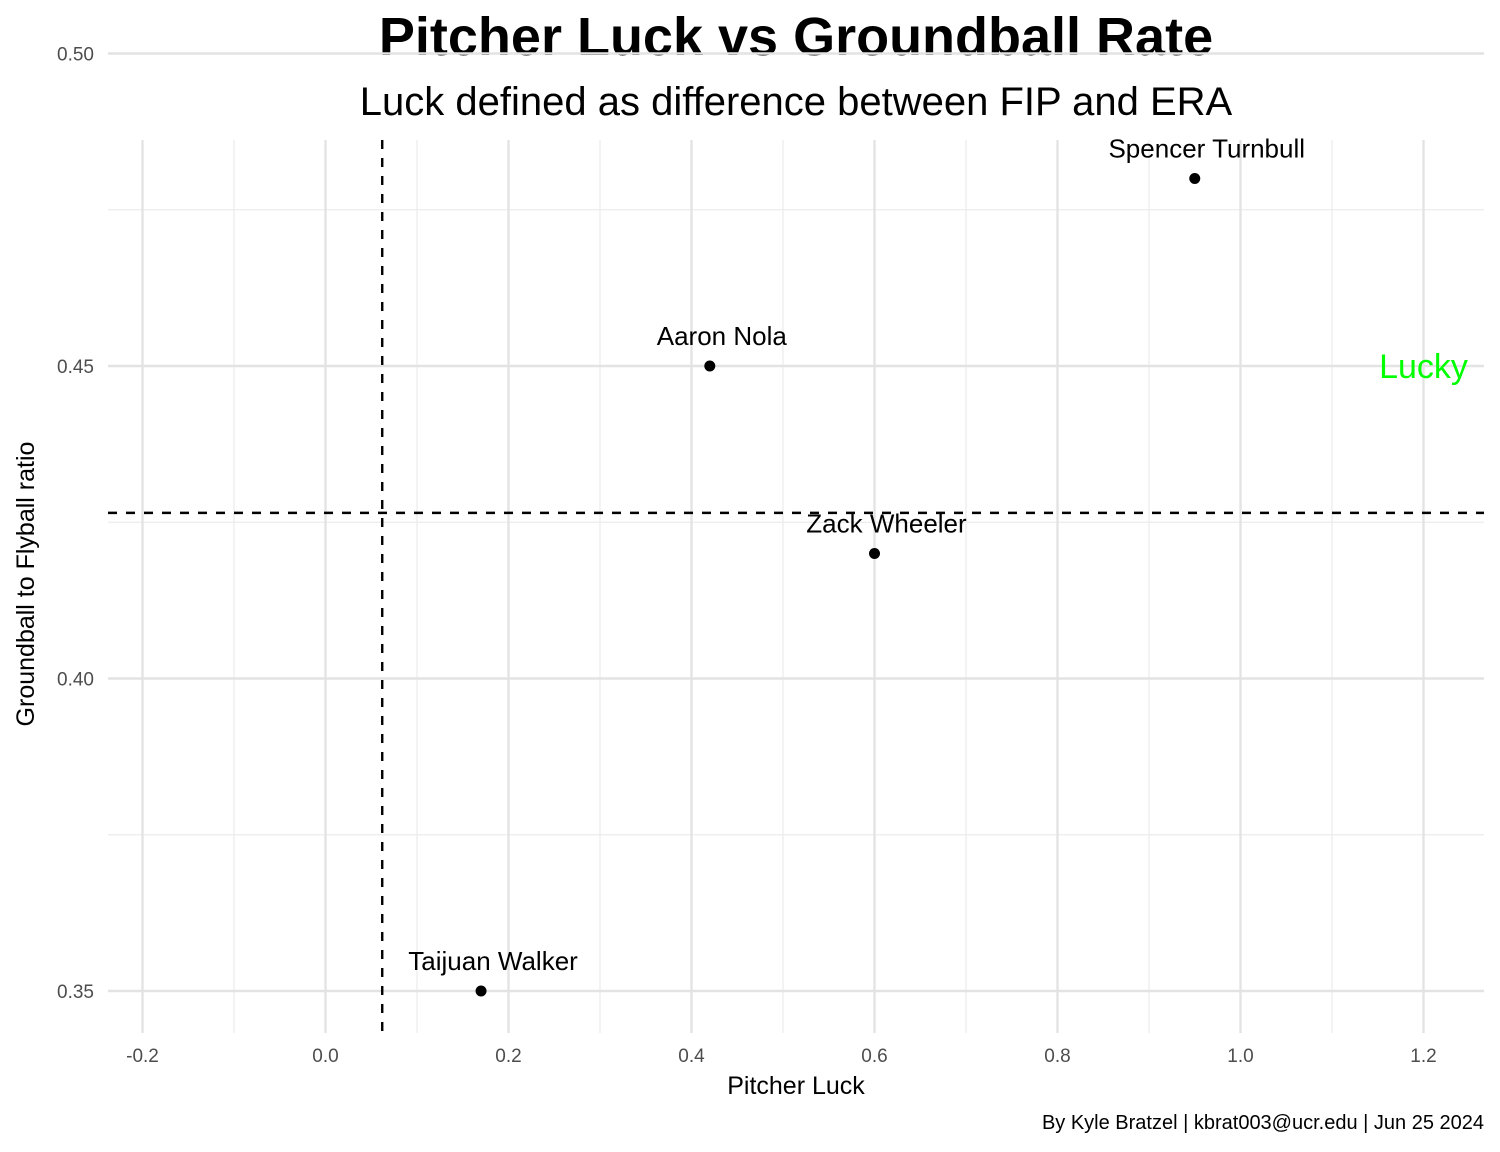  What do you see at coordinates (75, 992) in the screenshot?
I see `y-tick-label: 0.35` at bounding box center [75, 992].